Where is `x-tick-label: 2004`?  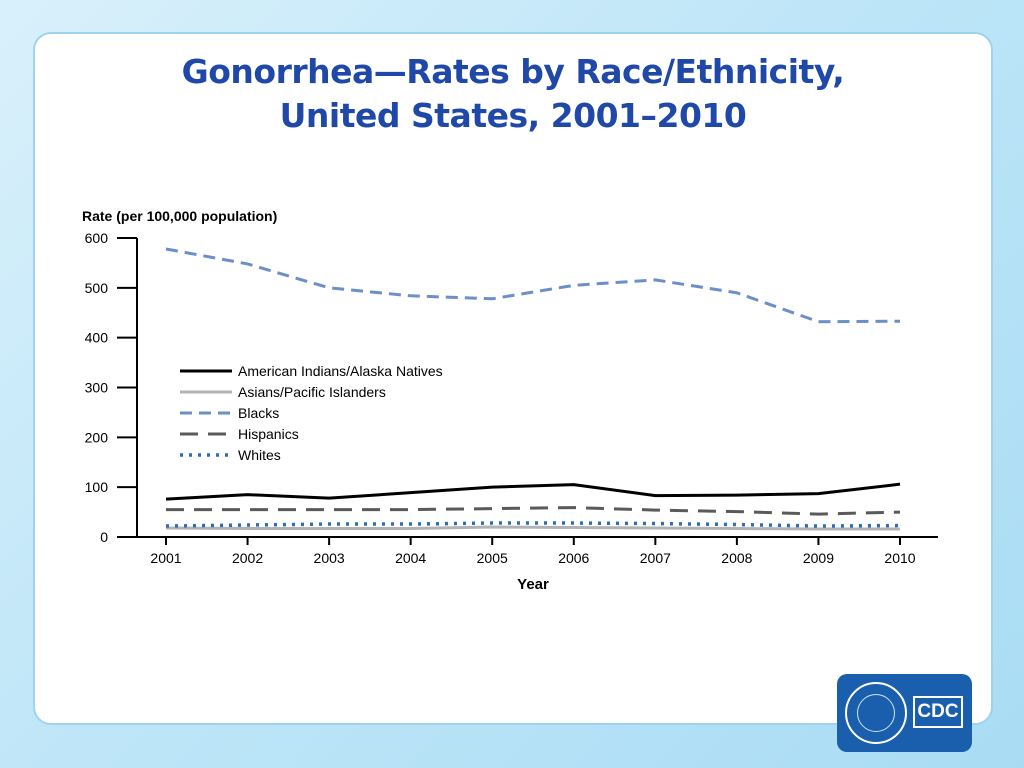
x-tick-label: 2004 is located at coordinates (410, 558).